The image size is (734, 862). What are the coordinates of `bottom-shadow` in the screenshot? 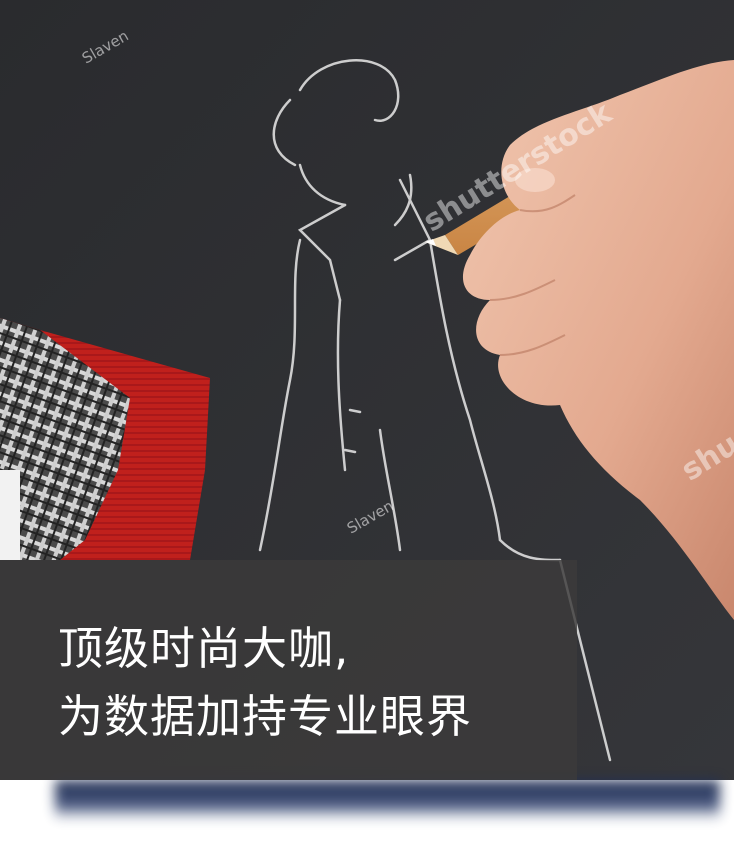 It's located at (387, 800).